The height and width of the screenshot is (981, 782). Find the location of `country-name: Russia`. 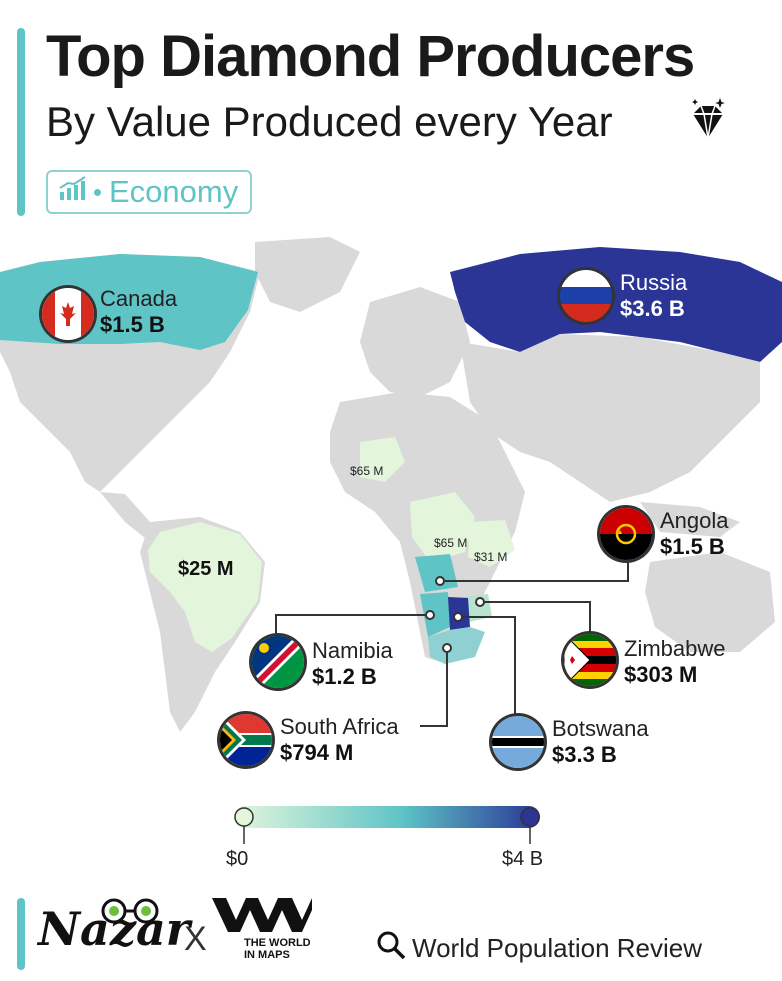

country-name: Russia is located at coordinates (654, 282).